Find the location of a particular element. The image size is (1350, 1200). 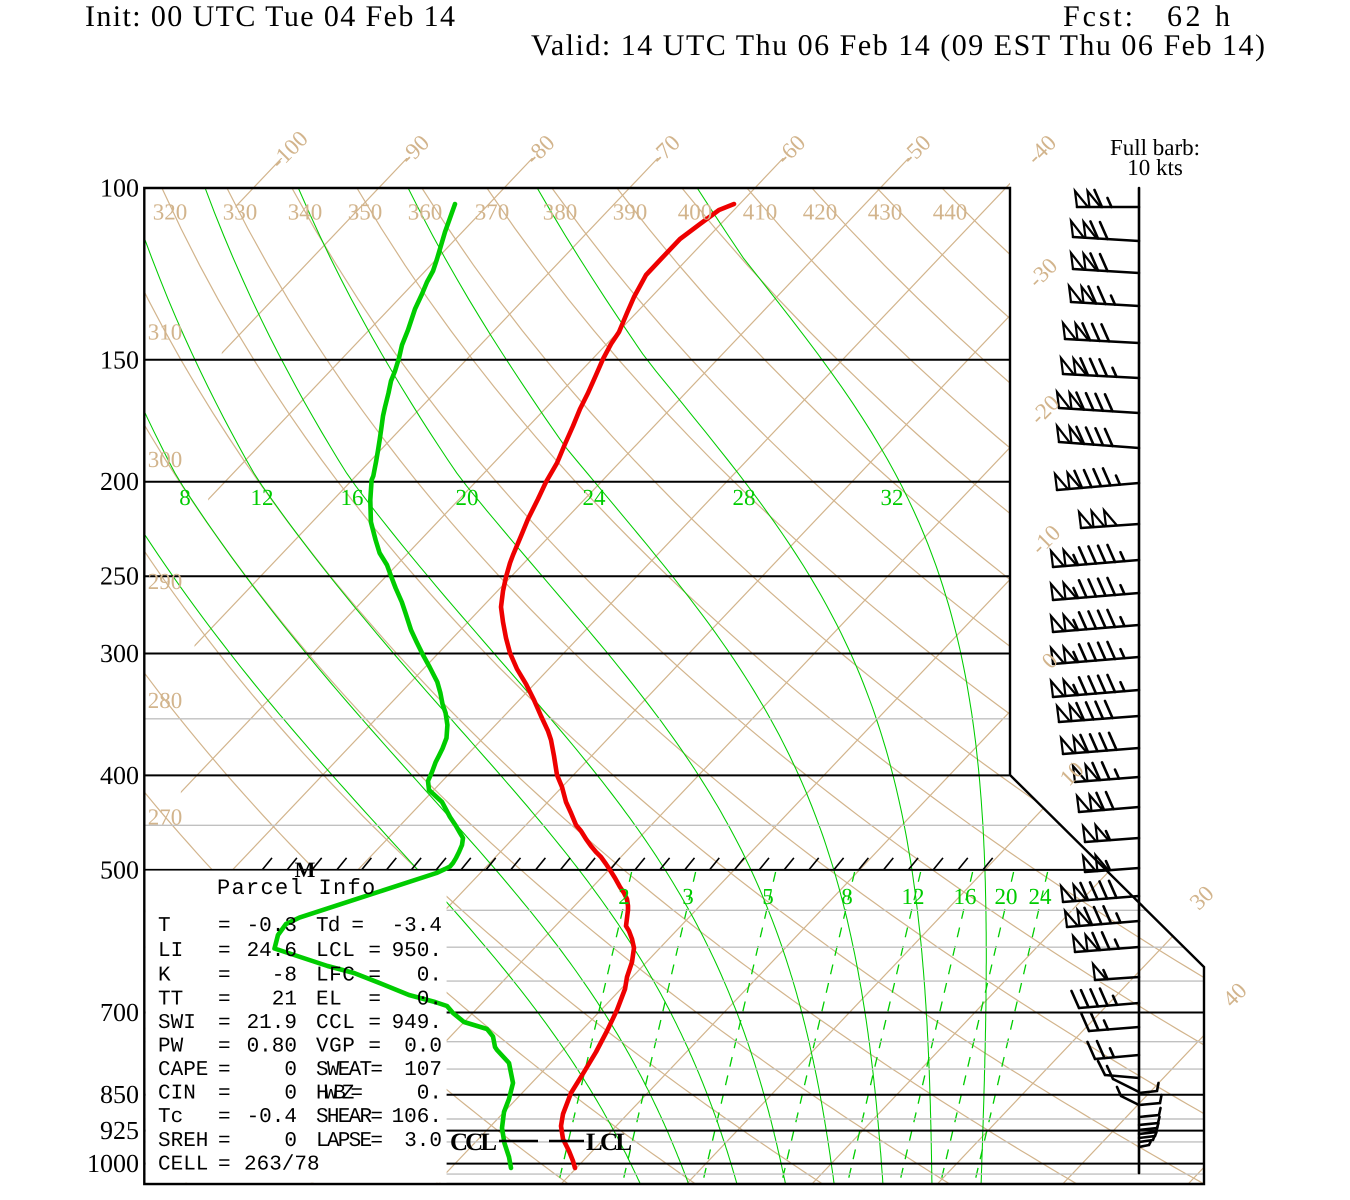

svg-text: 21 is located at coordinates (284, 1000).